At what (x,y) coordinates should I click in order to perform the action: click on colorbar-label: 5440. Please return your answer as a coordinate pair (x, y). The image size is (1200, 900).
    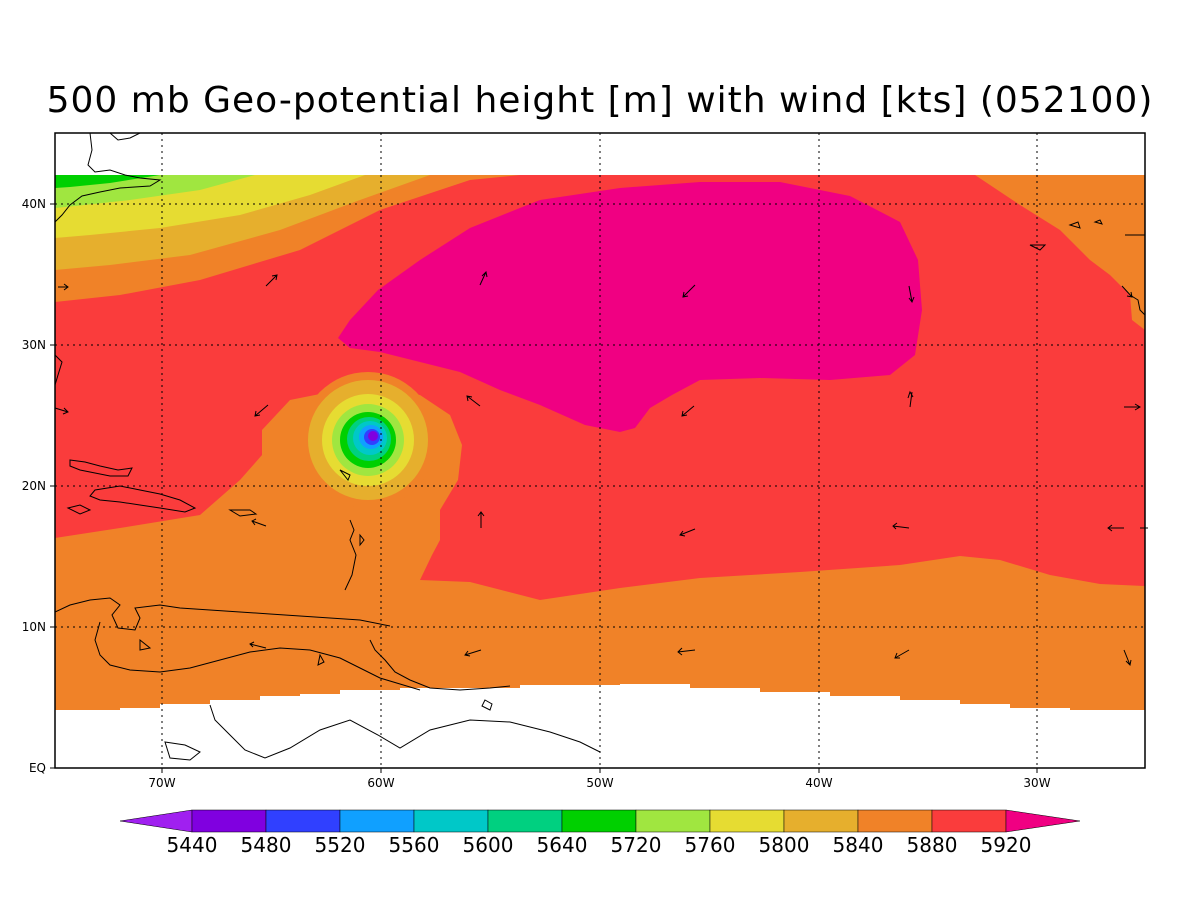
    Looking at the image, I should click on (192, 845).